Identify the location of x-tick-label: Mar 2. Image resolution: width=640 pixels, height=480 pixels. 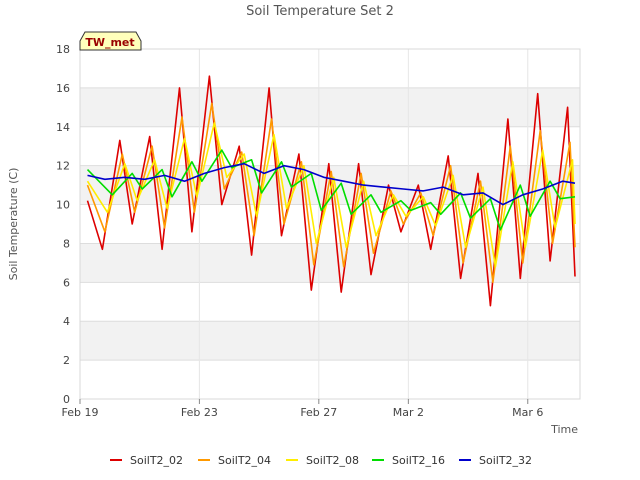
(408, 412).